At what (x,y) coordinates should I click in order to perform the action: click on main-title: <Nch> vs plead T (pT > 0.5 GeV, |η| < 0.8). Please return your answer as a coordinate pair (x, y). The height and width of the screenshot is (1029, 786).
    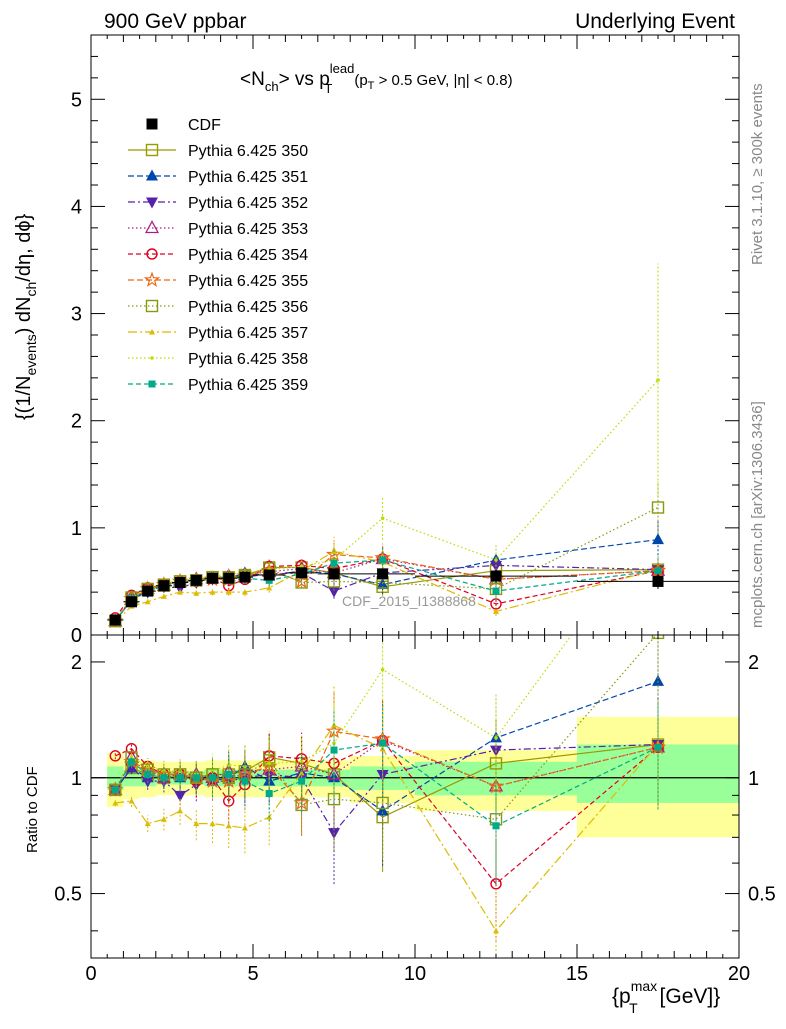
    Looking at the image, I should click on (376, 78).